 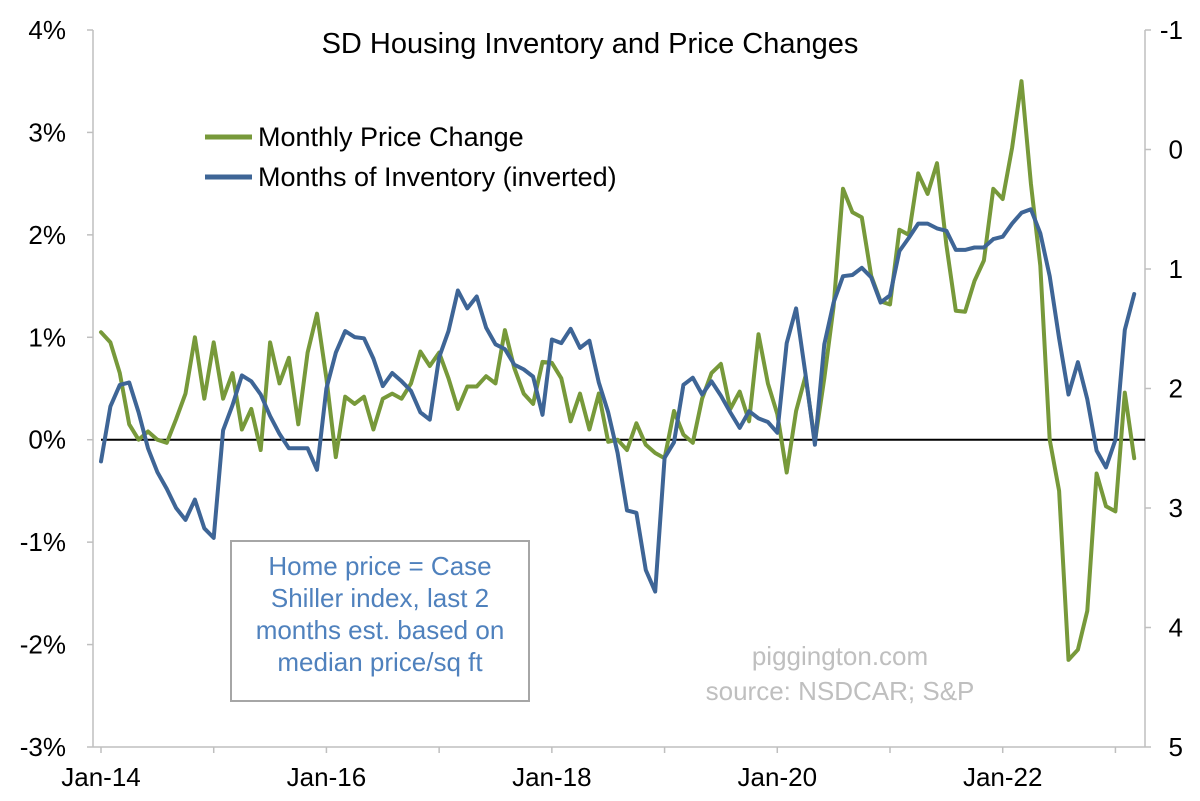 I want to click on x-axis-ticks: Jan-14 Jan-16 Jan-18 Jan-20 Jan-22, so click(x=589, y=769).